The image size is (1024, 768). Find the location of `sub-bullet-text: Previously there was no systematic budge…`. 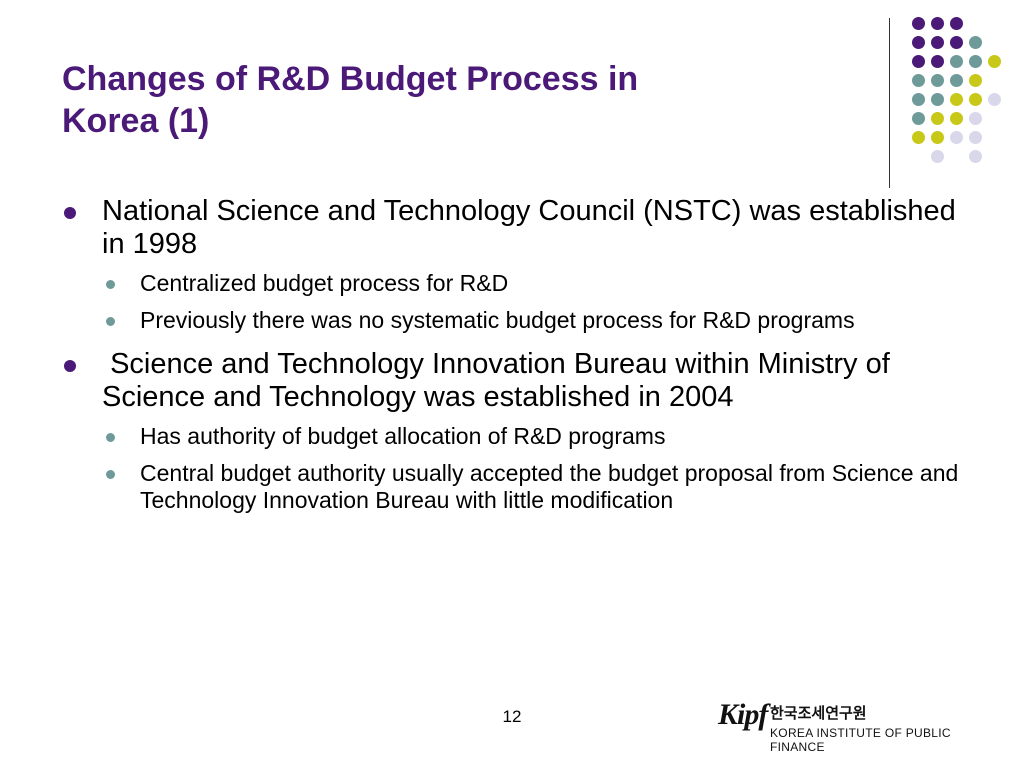

sub-bullet-text: Previously there was no systematic budge… is located at coordinates (497, 320).